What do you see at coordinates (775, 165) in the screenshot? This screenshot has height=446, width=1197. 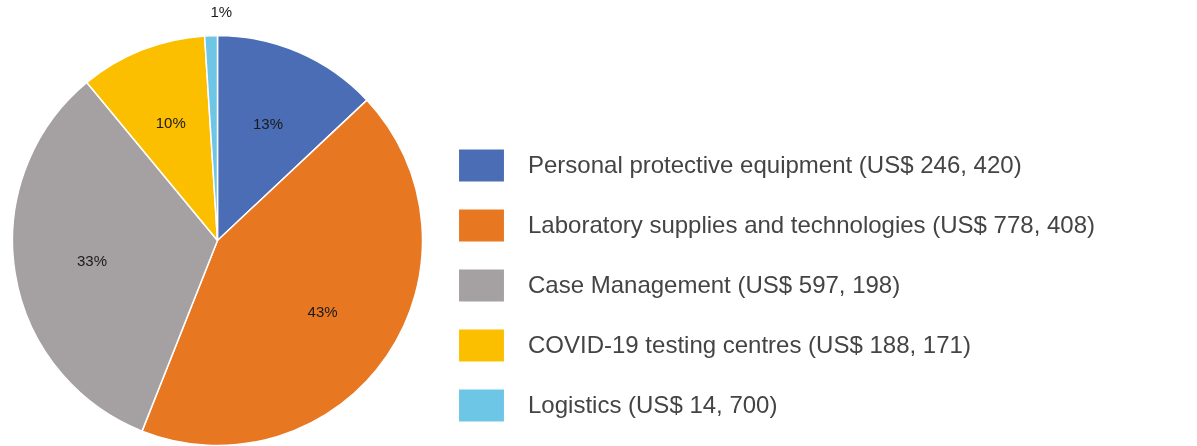 I see `legend-label: Personal protective equipment (US$ 246, 420)` at bounding box center [775, 165].